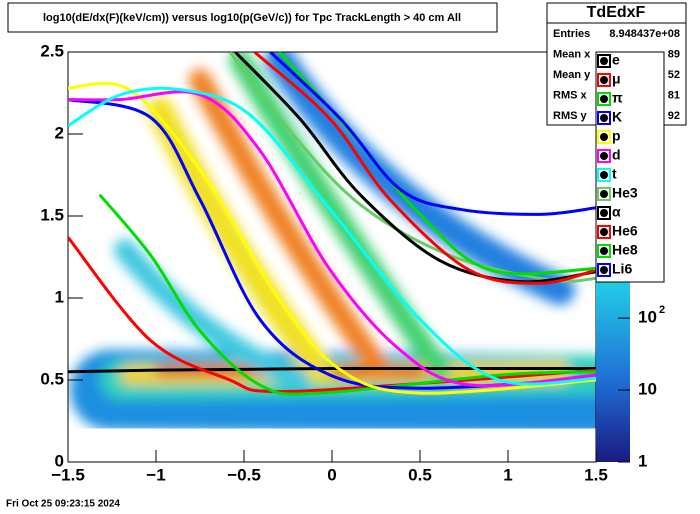  What do you see at coordinates (674, 116) in the screenshot?
I see `stats-value: 92` at bounding box center [674, 116].